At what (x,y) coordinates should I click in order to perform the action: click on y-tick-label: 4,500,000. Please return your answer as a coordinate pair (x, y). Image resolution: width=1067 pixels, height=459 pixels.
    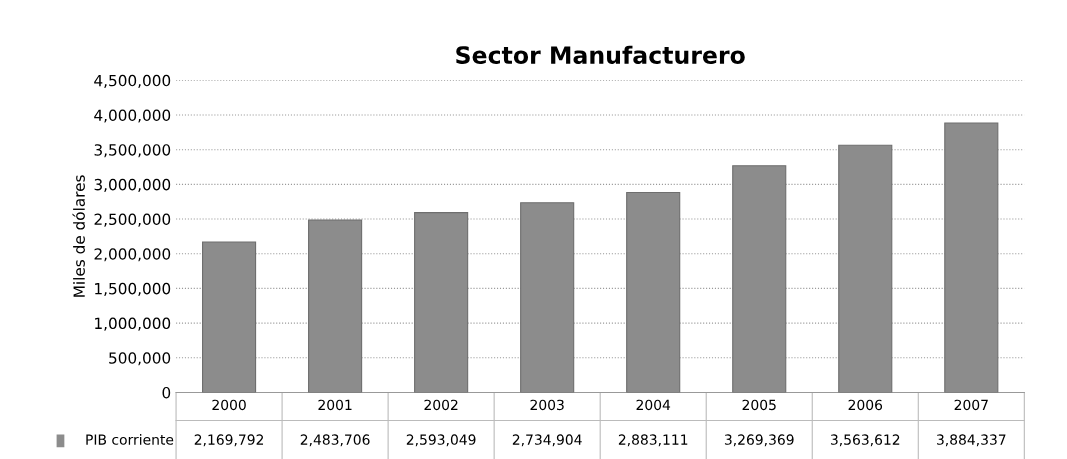
    Looking at the image, I should click on (132, 81).